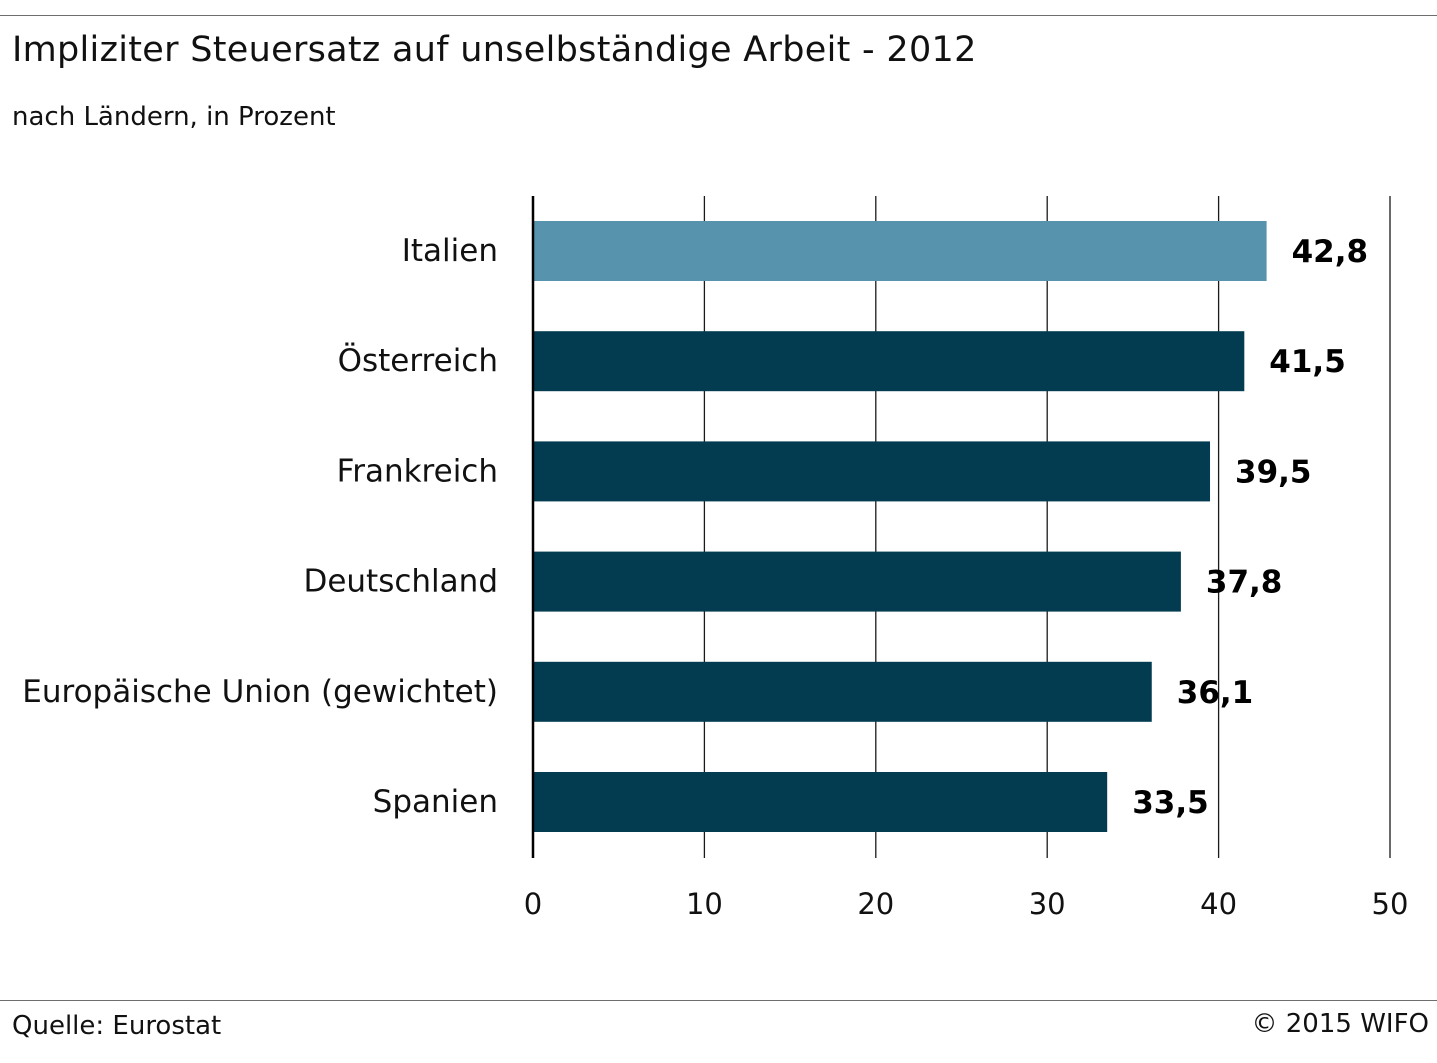  I want to click on category-label-0: Italien, so click(450, 251).